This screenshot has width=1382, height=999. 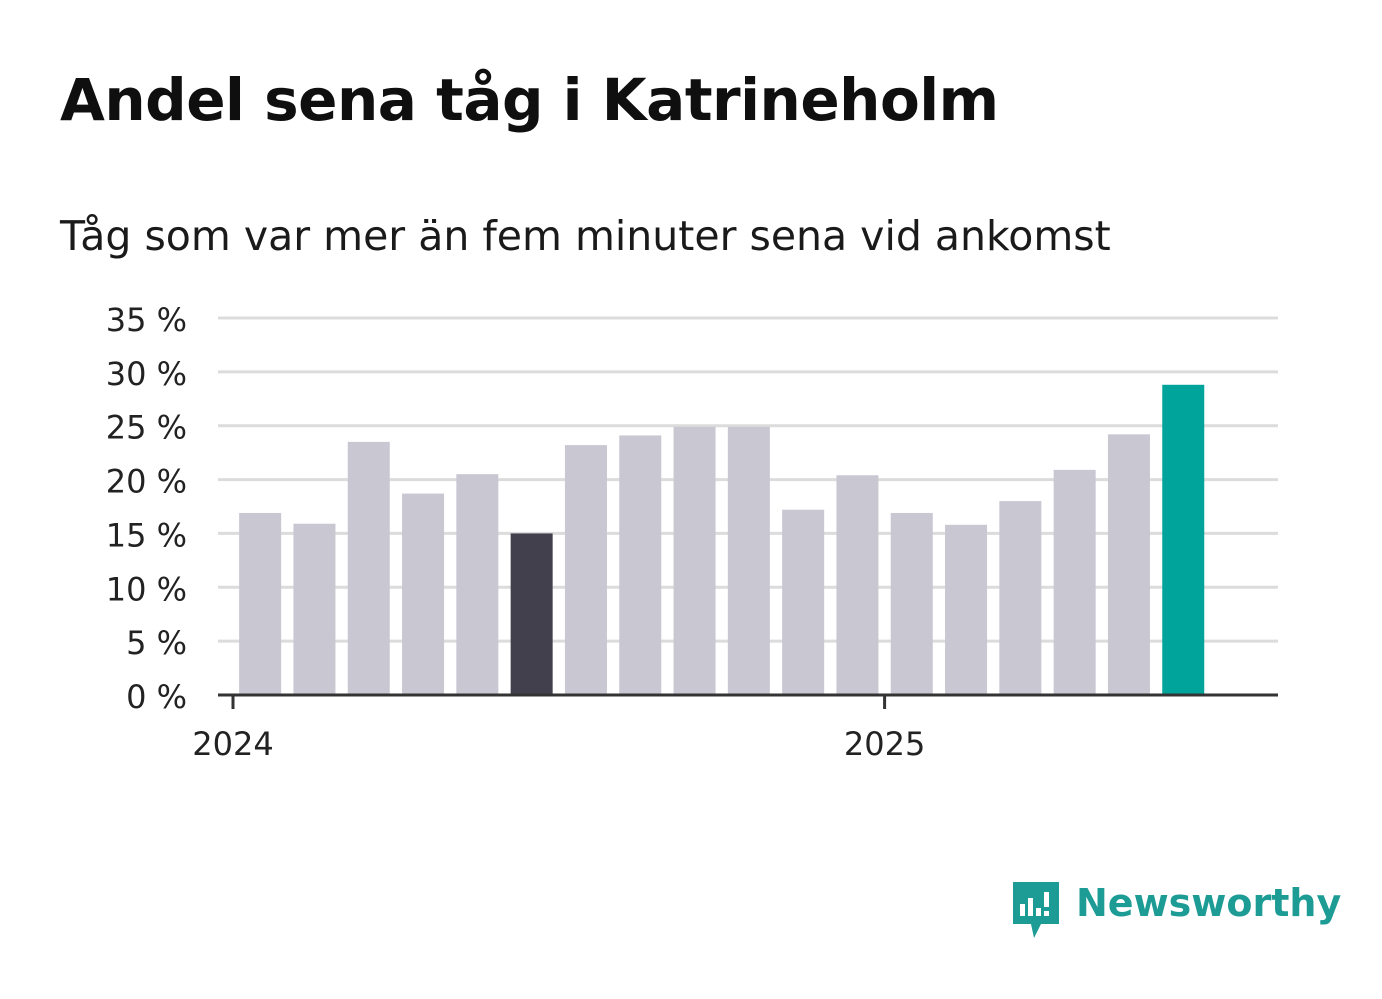 What do you see at coordinates (146, 428) in the screenshot?
I see `y-tick-label: 25 %` at bounding box center [146, 428].